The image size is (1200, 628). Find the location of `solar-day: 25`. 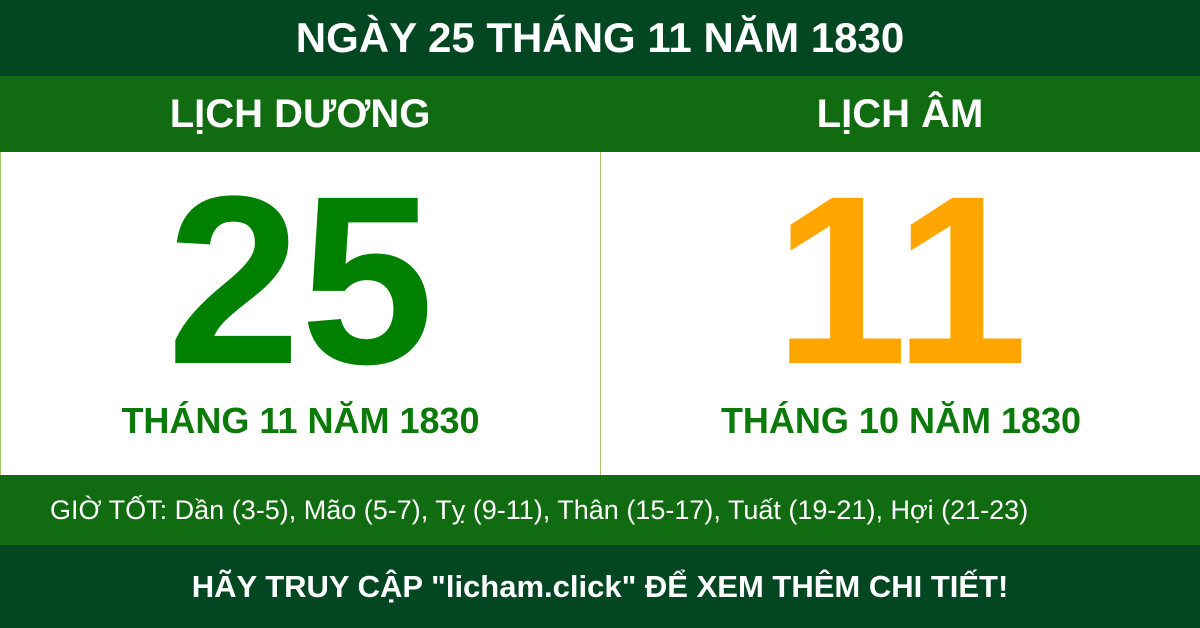

solar-day: 25 is located at coordinates (300, 280).